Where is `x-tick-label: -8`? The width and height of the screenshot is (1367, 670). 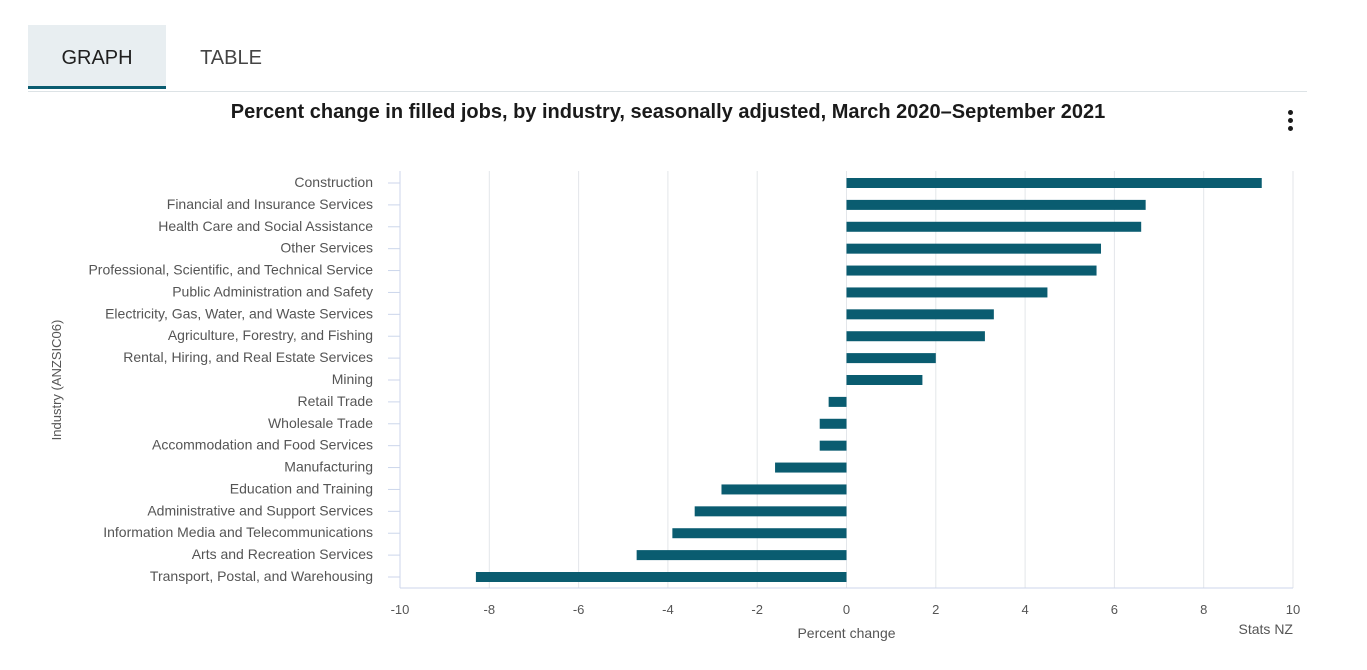 x-tick-label: -8 is located at coordinates (490, 609).